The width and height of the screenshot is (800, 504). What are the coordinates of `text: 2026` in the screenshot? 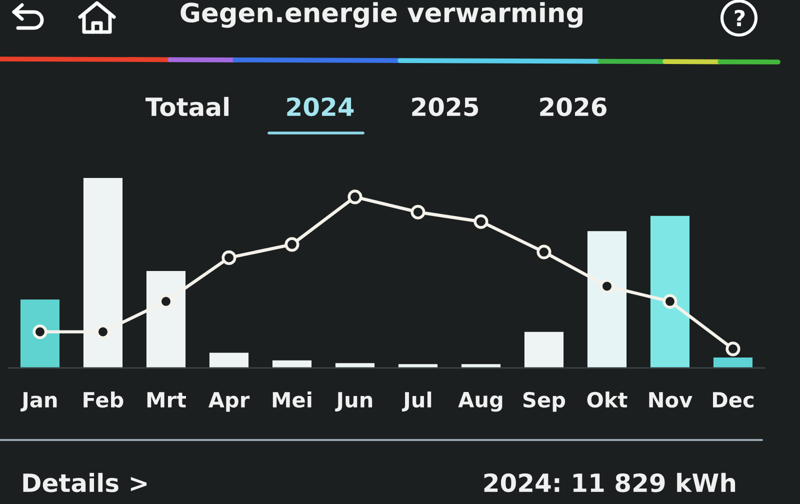 It's located at (573, 106).